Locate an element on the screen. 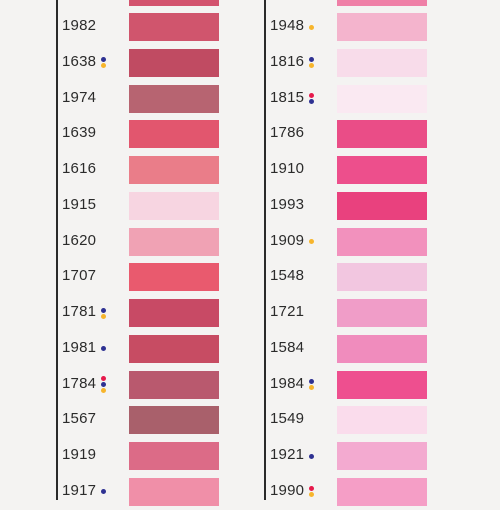 The image size is (500, 510). color-code-label: 1915 is located at coordinates (79, 204).